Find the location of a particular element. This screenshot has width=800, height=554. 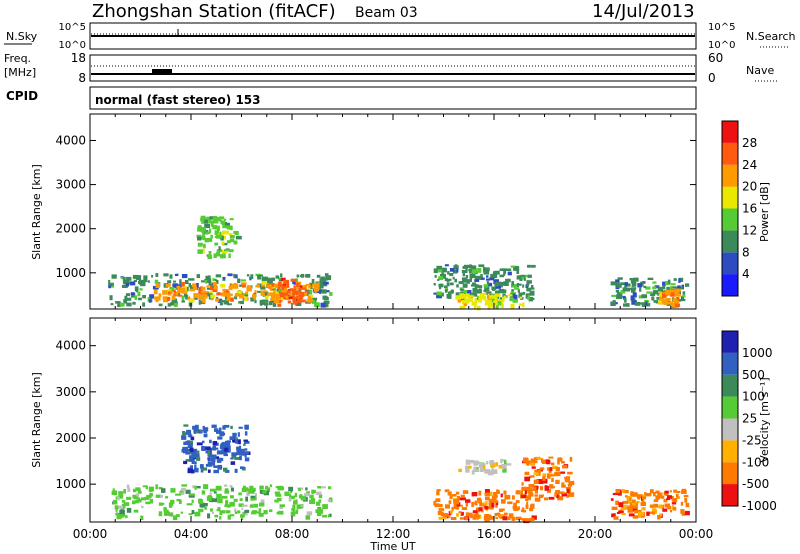

y-tick-label: 2000 is located at coordinates (70, 438).